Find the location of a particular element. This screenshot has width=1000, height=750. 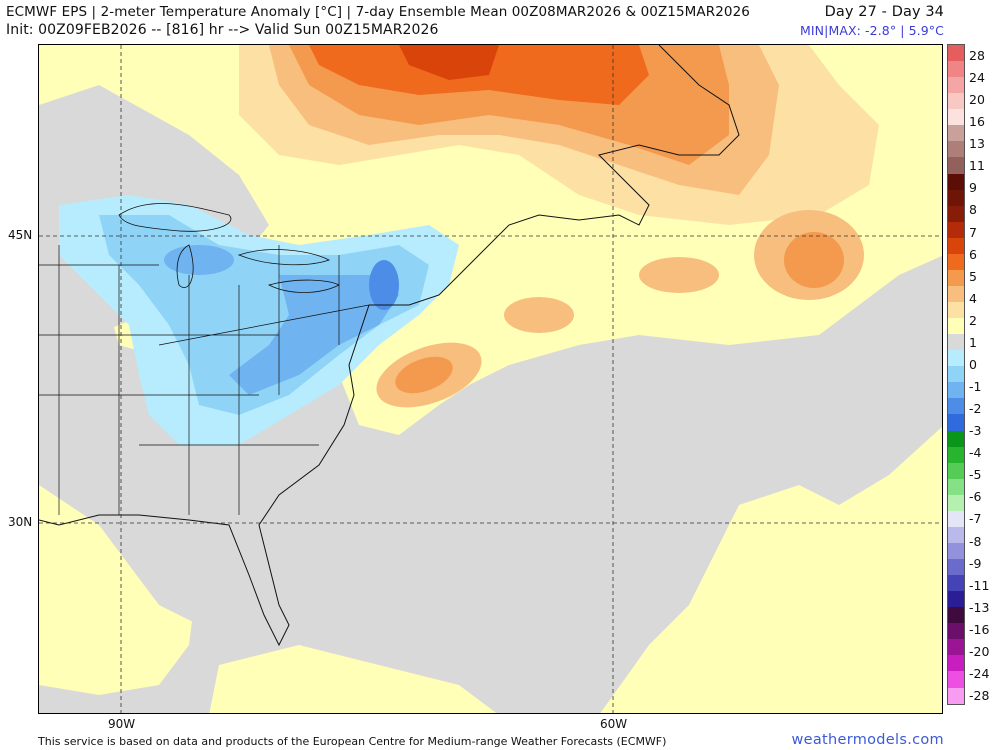

warm-yellow-caribbean is located at coordinates (353, 679).